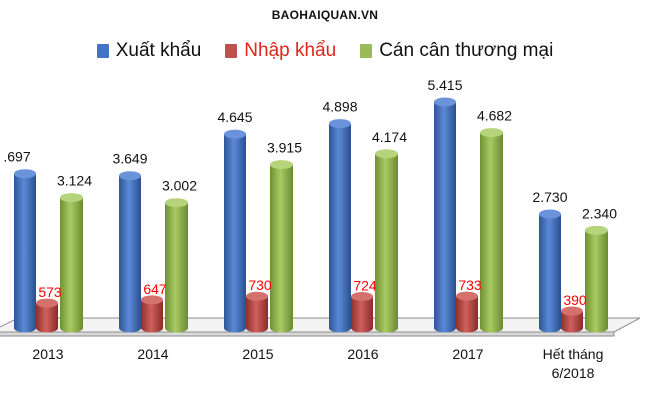 This screenshot has width=650, height=406. What do you see at coordinates (573, 373) in the screenshot?
I see `x-tick-label: 6/2018` at bounding box center [573, 373].